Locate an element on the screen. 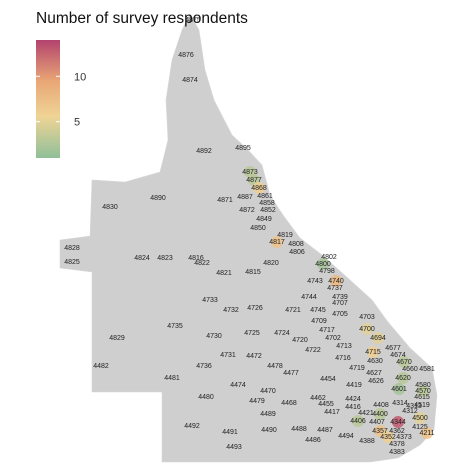 This screenshot has height=475, width=474. postcode-label: 4707 is located at coordinates (340, 303).